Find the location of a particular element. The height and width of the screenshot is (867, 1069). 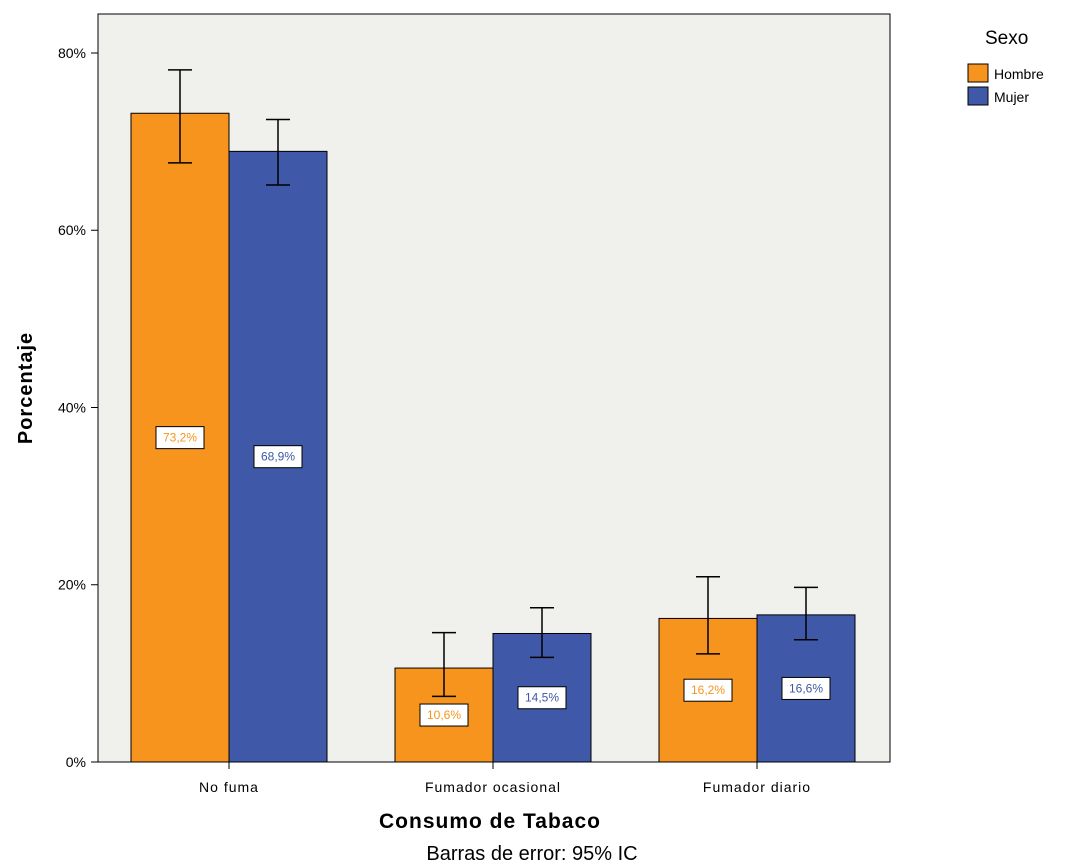

data-label: 73,2% is located at coordinates (180, 438).